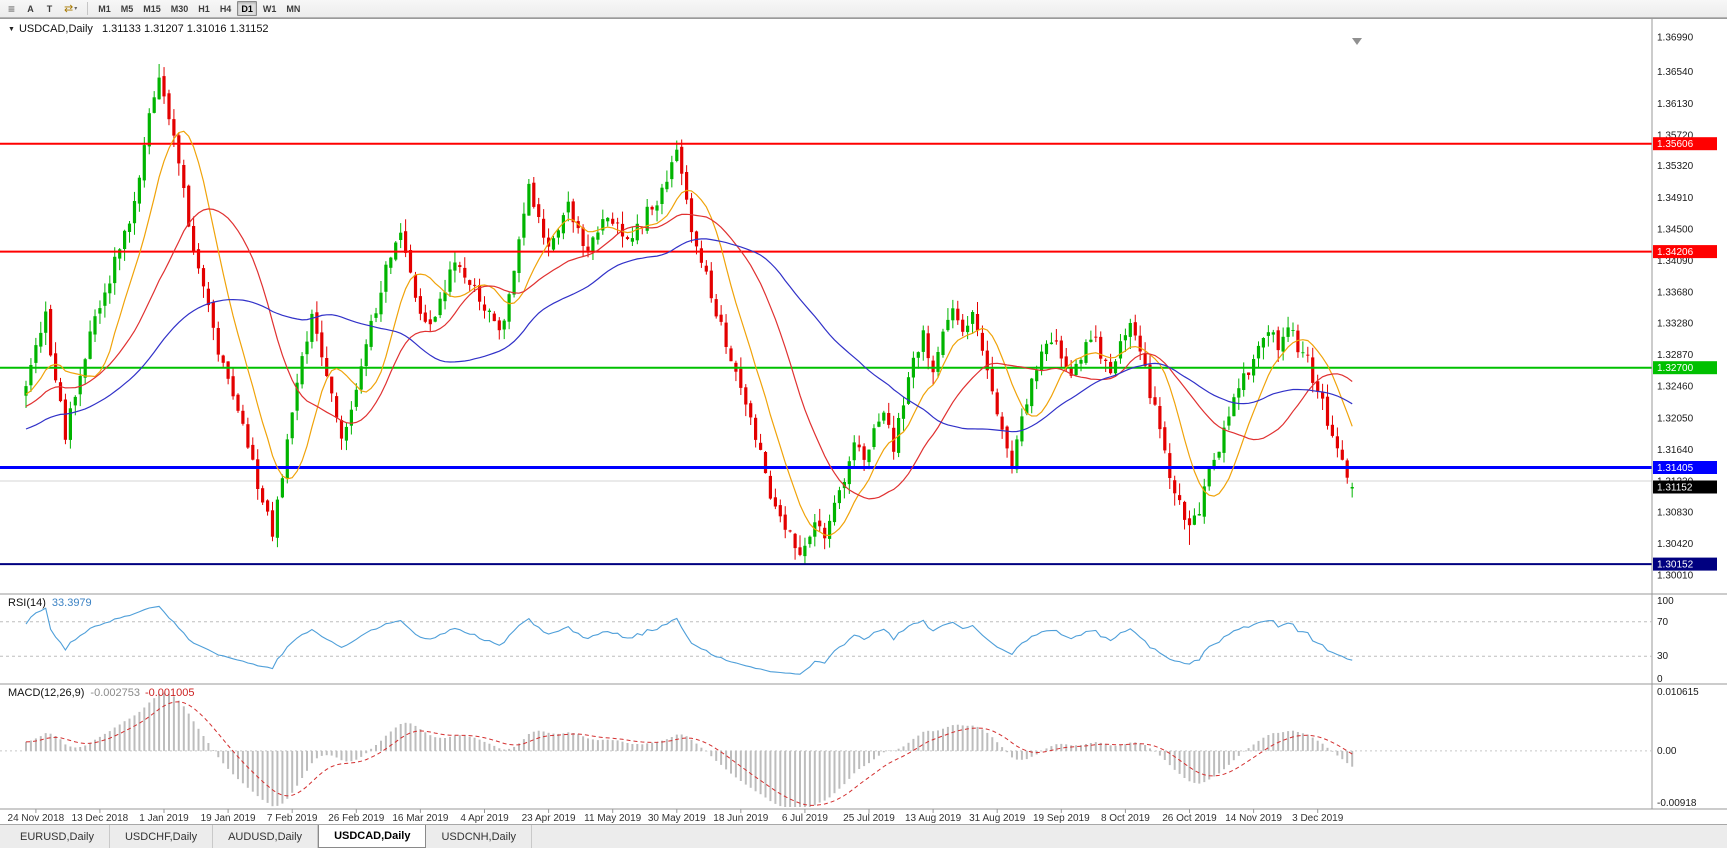 Image resolution: width=1727 pixels, height=848 pixels. I want to click on date-label: 24 Nov 2018, so click(36, 818).